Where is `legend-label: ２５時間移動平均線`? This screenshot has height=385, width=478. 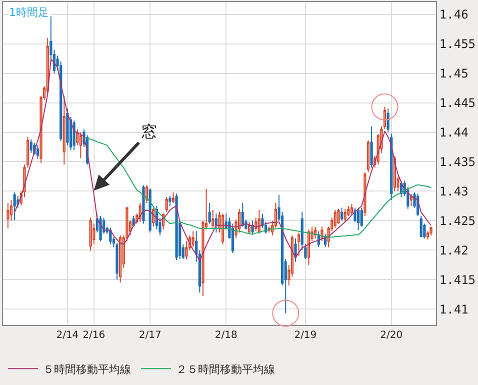
legend-label: ２５時間移動平均線 is located at coordinates (225, 369).